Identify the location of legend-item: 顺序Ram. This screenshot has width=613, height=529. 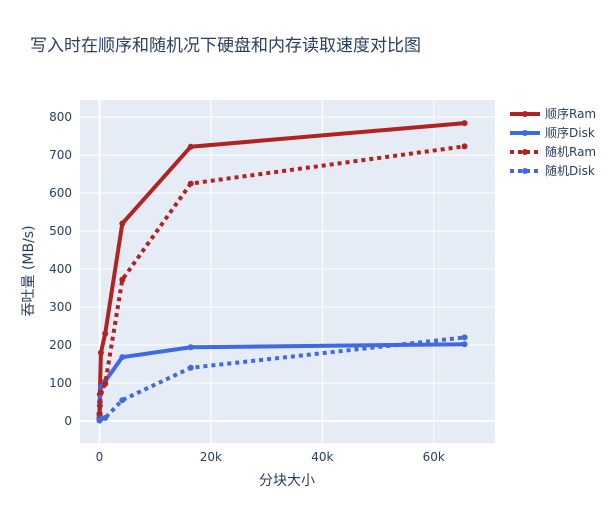
(553, 113).